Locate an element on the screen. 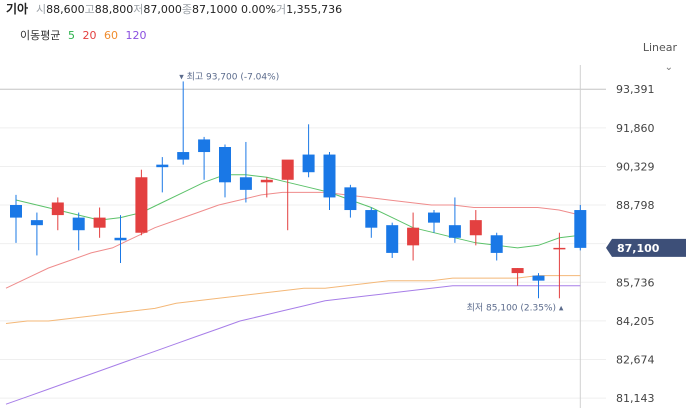  high-label: 고 is located at coordinates (89, 9).